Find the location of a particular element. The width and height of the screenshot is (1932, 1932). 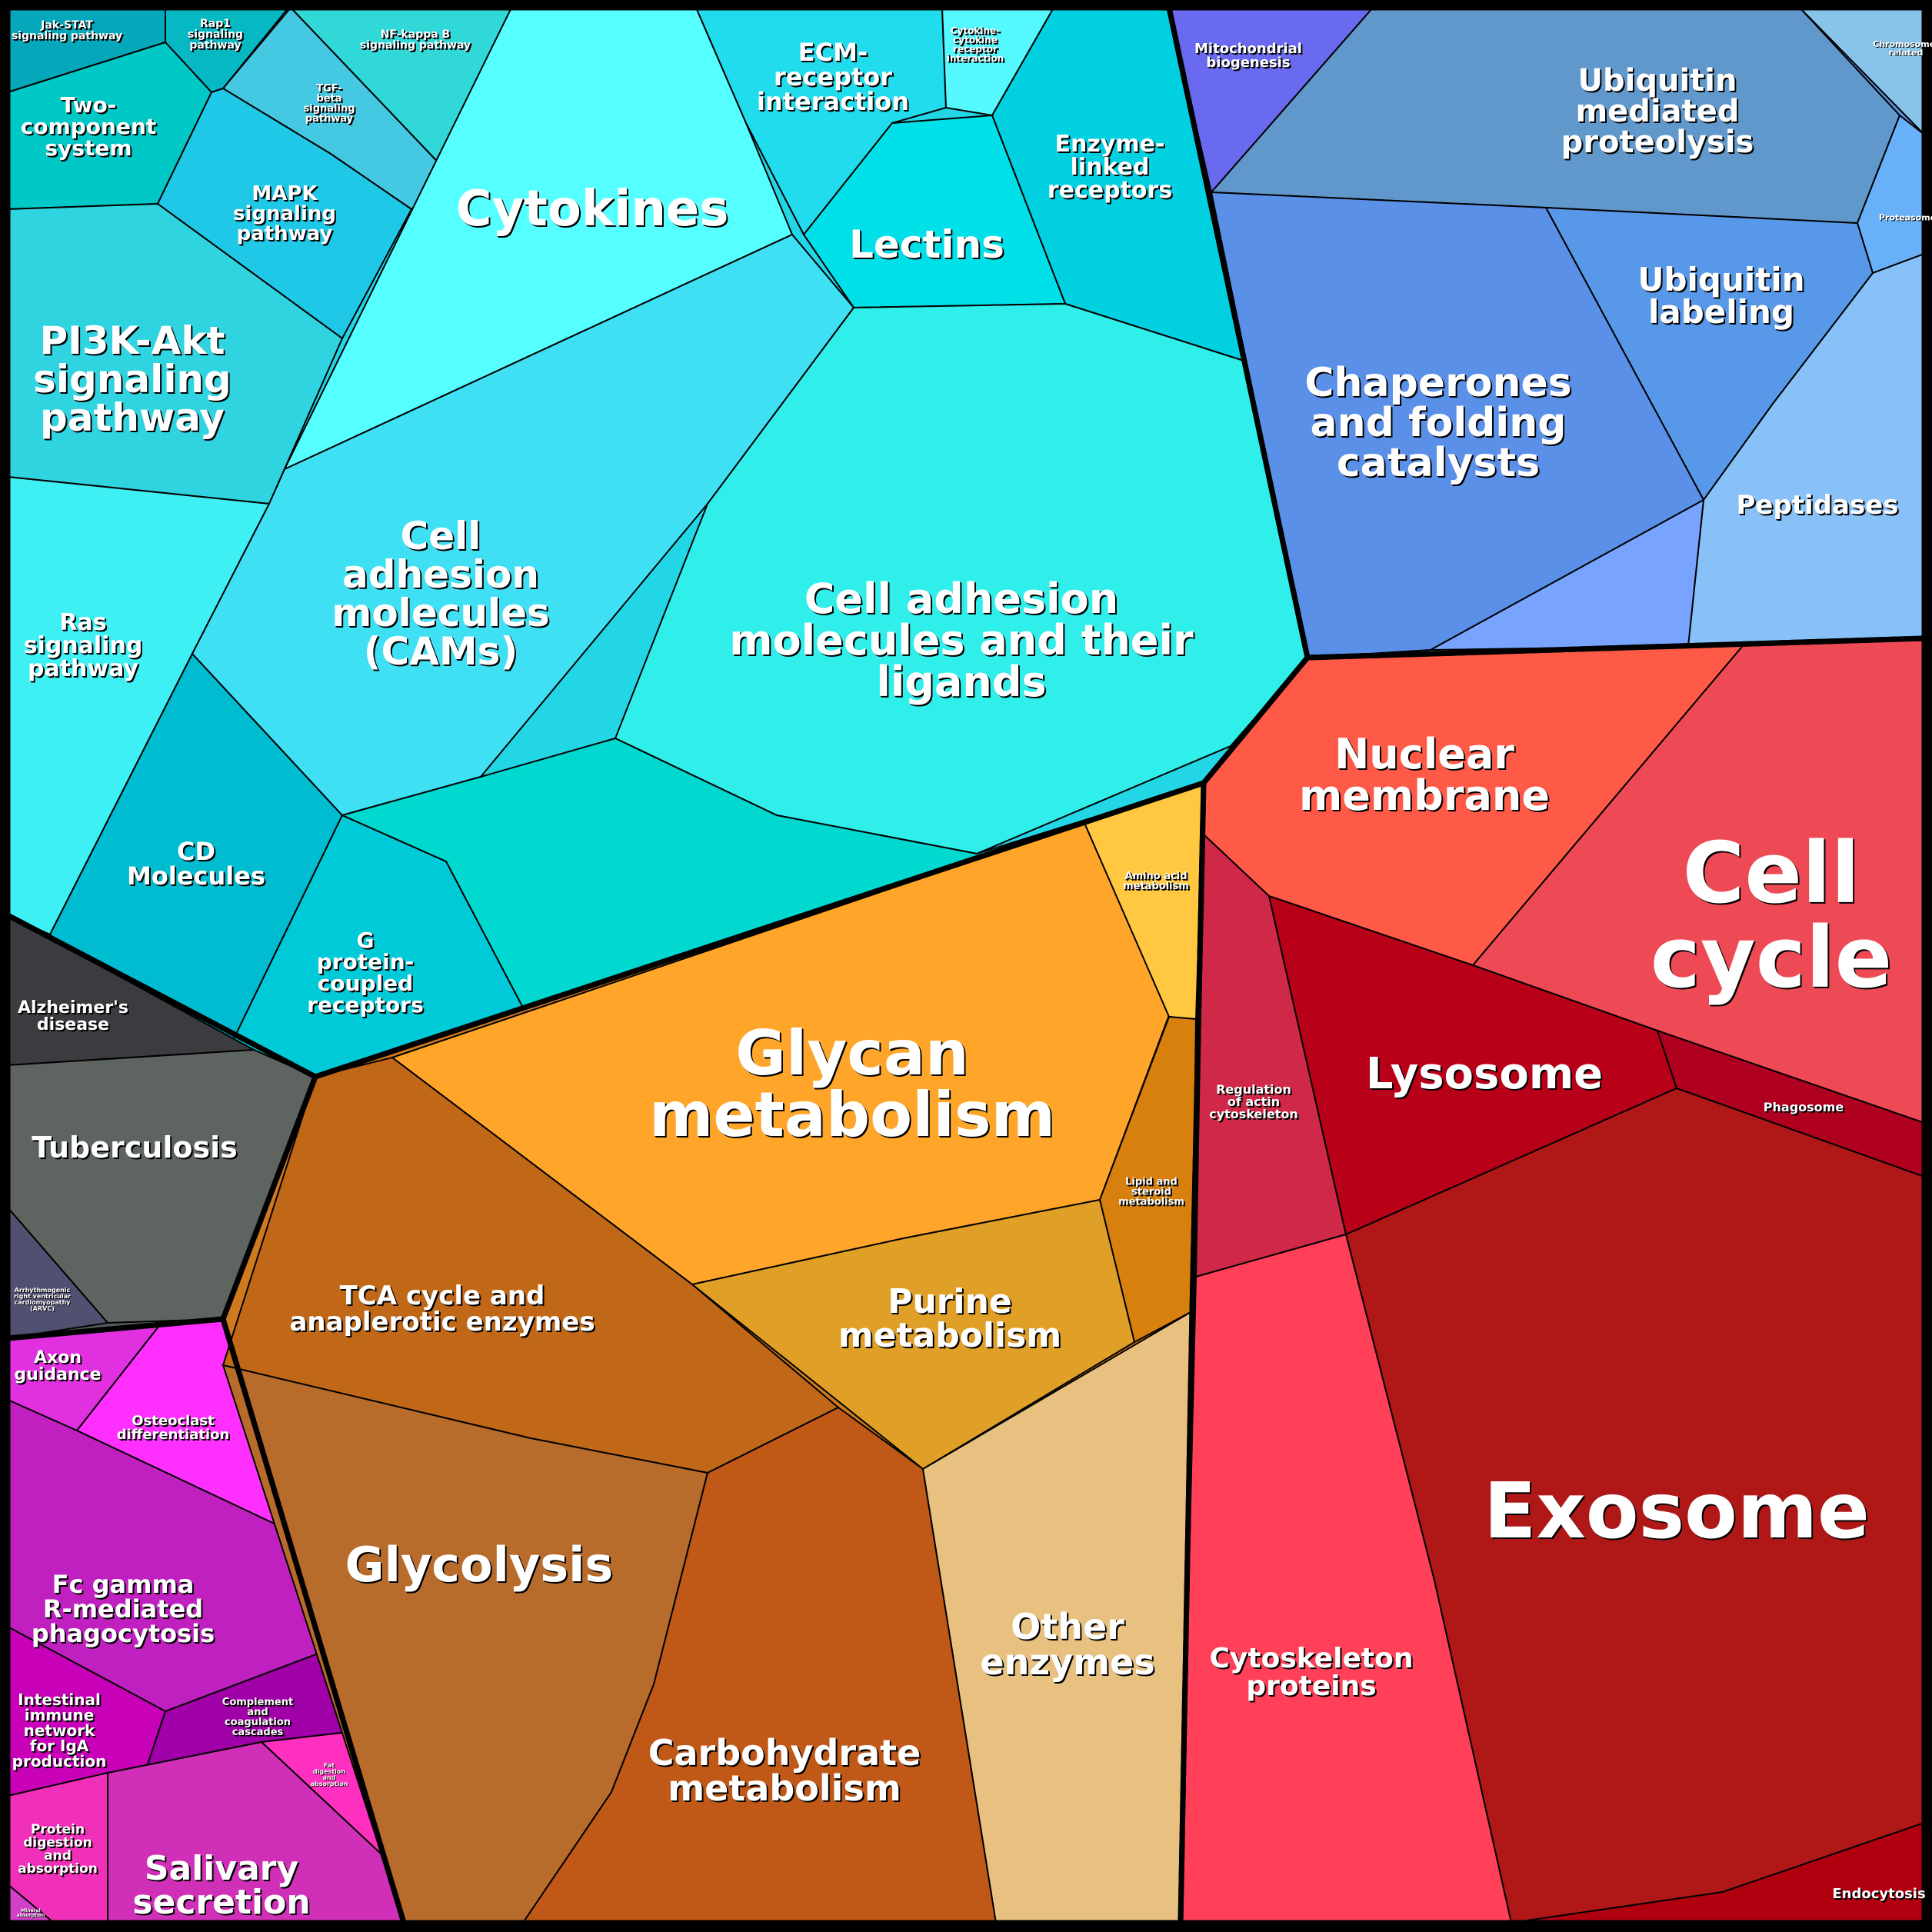

cell-purine-metabolism is located at coordinates (913, 1334).